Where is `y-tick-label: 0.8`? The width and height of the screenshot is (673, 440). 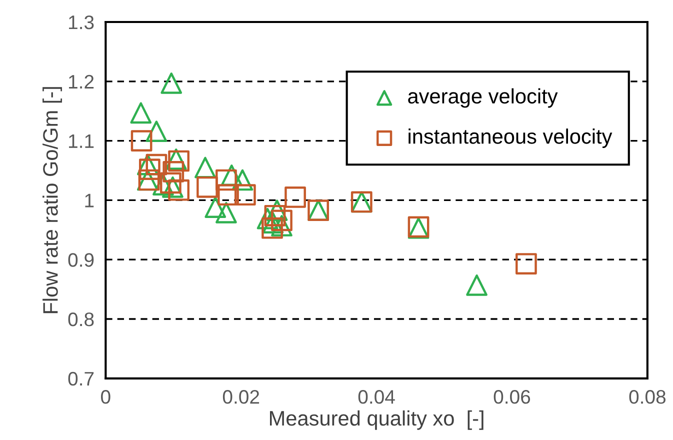
y-tick-label: 0.8 is located at coordinates (81, 319).